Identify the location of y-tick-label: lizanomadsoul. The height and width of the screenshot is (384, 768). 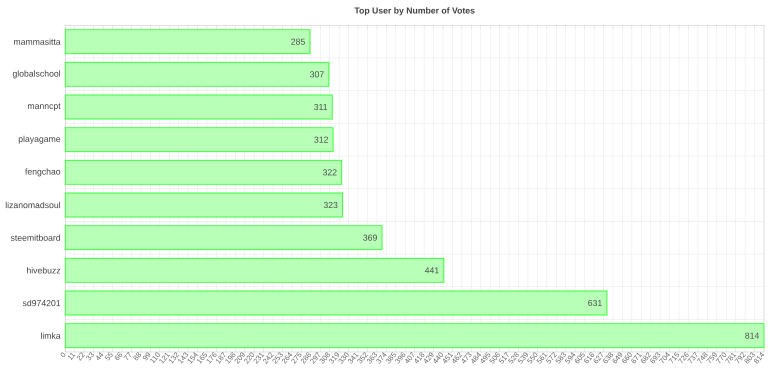
(33, 205).